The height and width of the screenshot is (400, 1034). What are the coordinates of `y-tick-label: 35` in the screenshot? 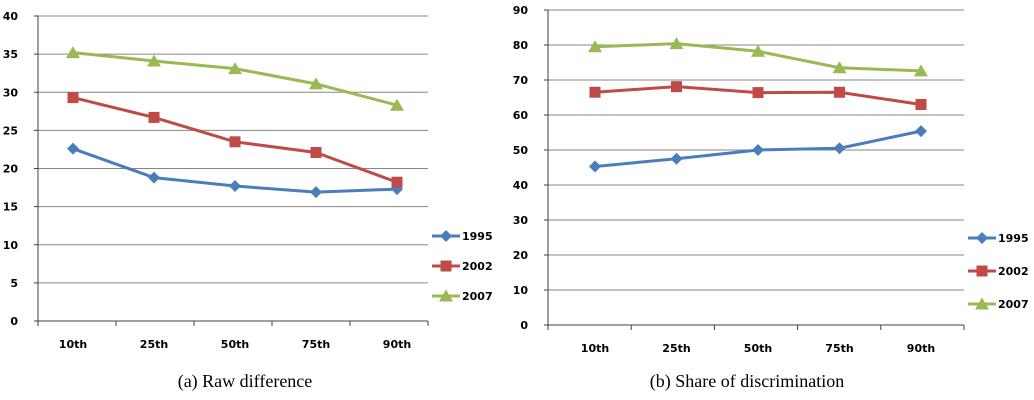 It's located at (10, 54).